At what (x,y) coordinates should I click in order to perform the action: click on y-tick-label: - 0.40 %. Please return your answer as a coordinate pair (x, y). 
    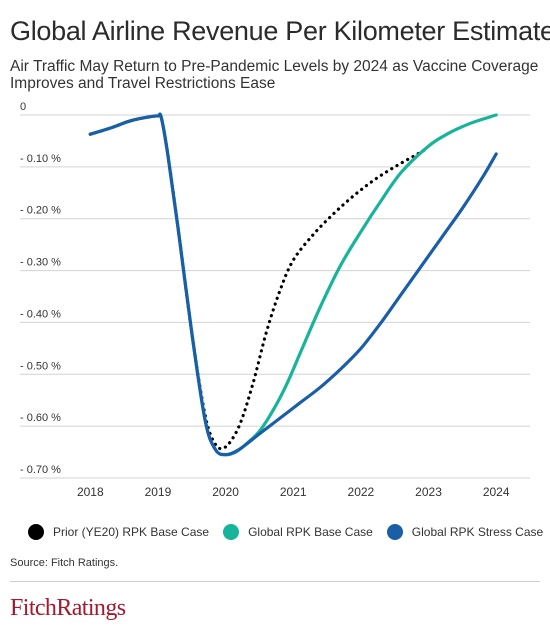
    Looking at the image, I should click on (40, 314).